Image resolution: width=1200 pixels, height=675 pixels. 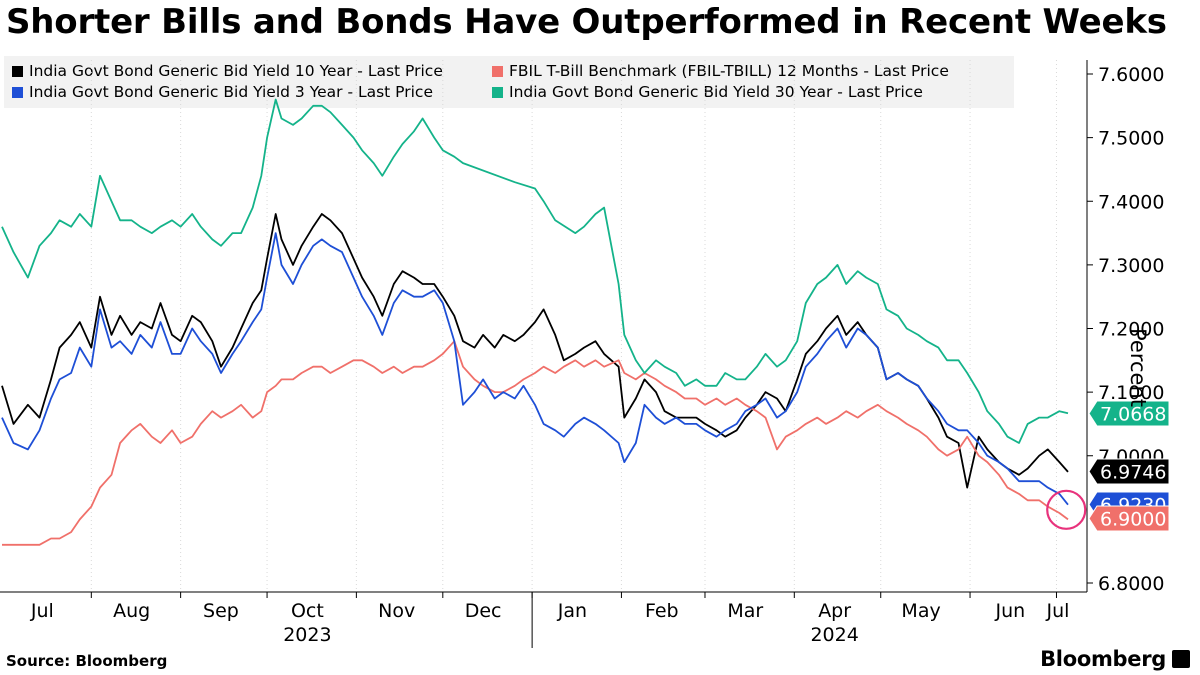 What do you see at coordinates (1133, 415) in the screenshot?
I see `last-price-value: 7.0668` at bounding box center [1133, 415].